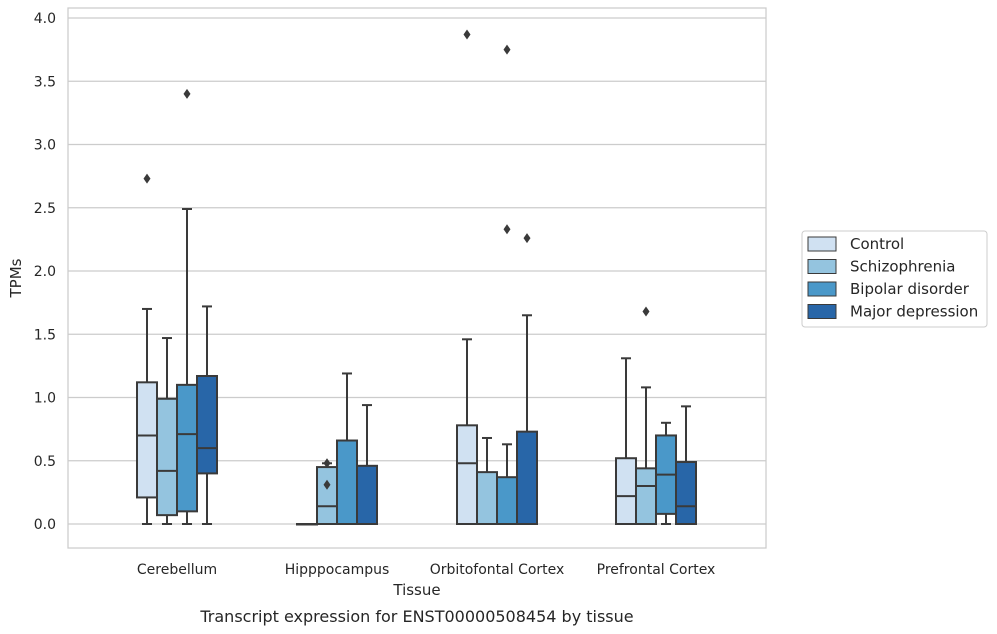 The height and width of the screenshot is (634, 997). I want to click on y-axis-label: TPMs, so click(16, 278).